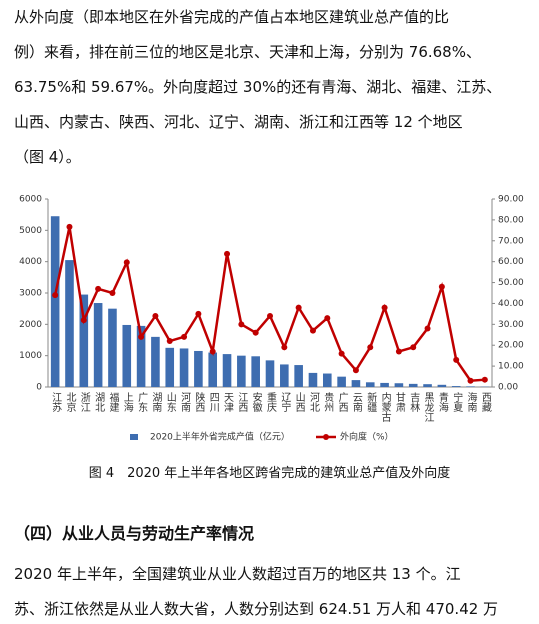 The height and width of the screenshot is (624, 539). What do you see at coordinates (511, 220) in the screenshot?
I see `y2-tick-label: 80.00` at bounding box center [511, 220].